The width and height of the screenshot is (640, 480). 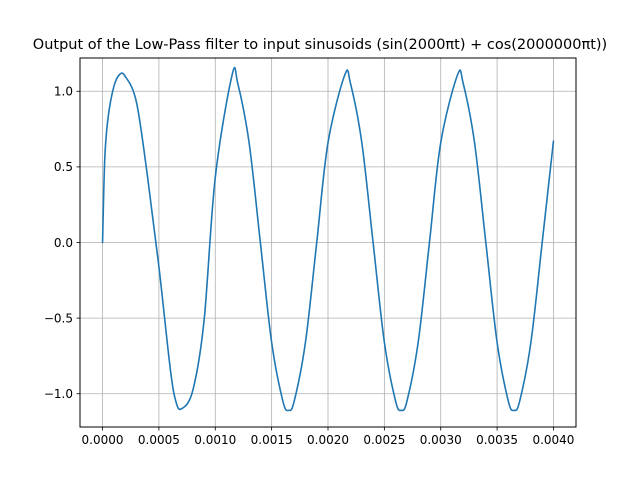 What do you see at coordinates (497, 440) in the screenshot?
I see `x-tick-label: 0.0035` at bounding box center [497, 440].